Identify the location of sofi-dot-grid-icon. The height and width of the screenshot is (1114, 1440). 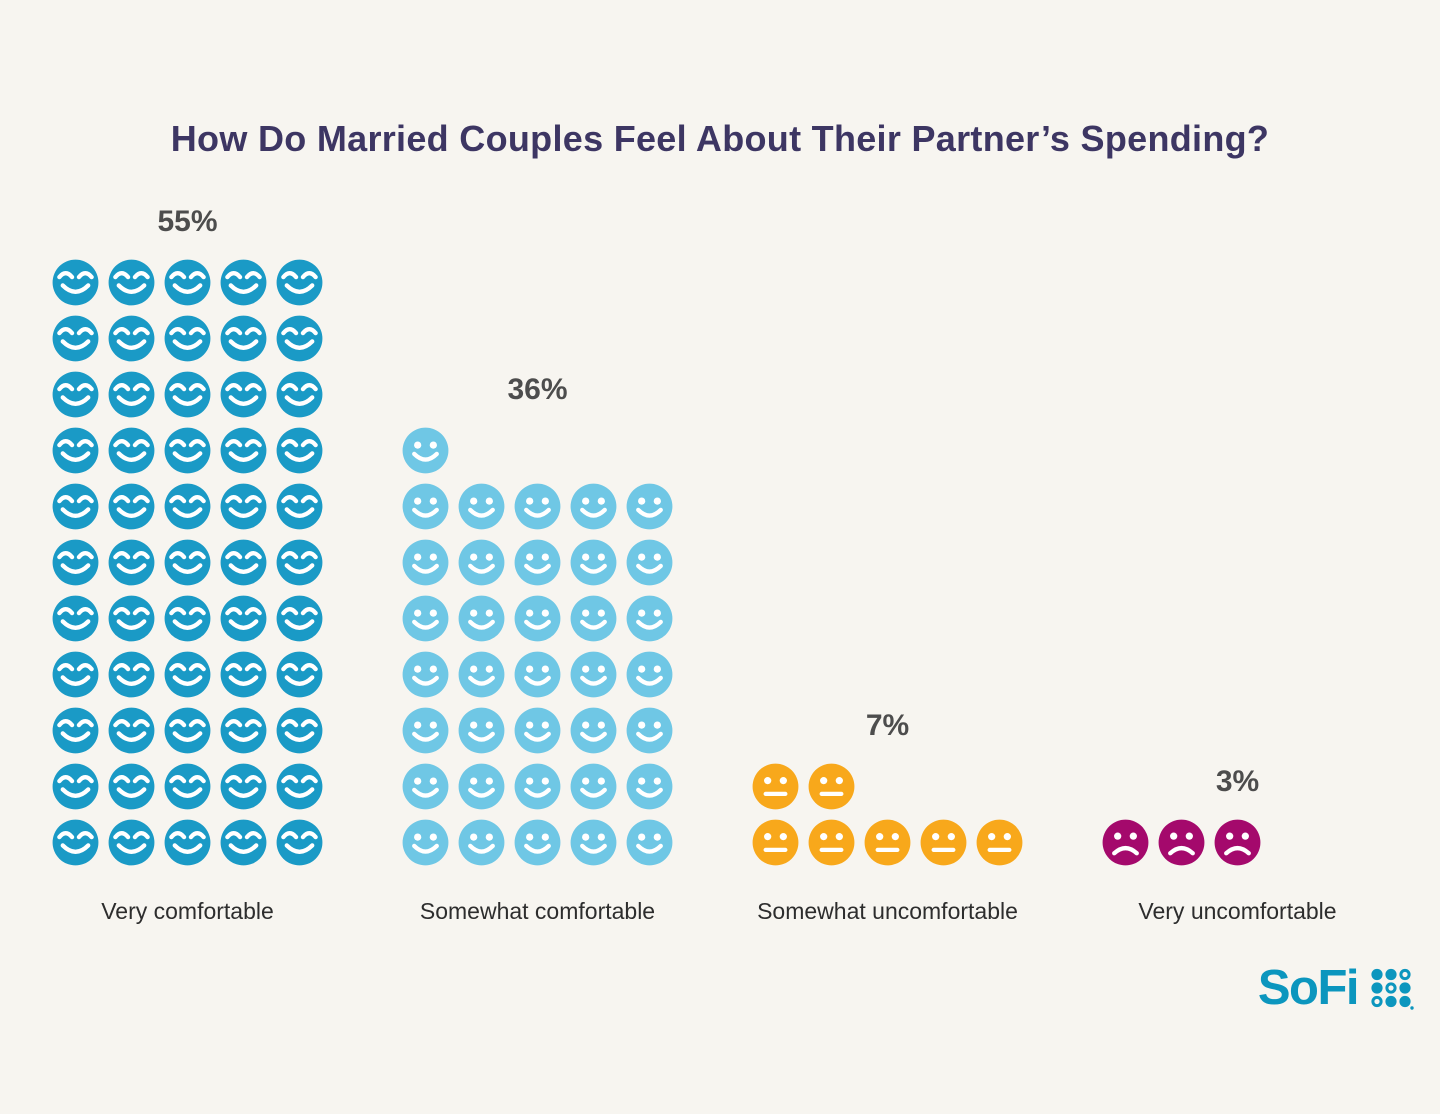
(1392, 989).